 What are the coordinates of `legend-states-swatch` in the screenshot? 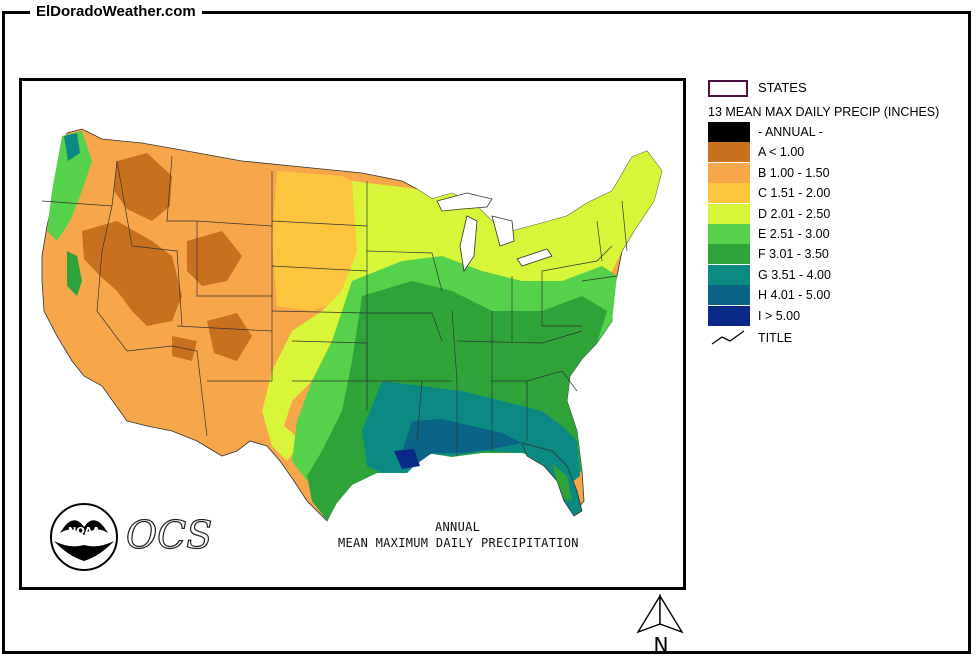 It's located at (728, 88).